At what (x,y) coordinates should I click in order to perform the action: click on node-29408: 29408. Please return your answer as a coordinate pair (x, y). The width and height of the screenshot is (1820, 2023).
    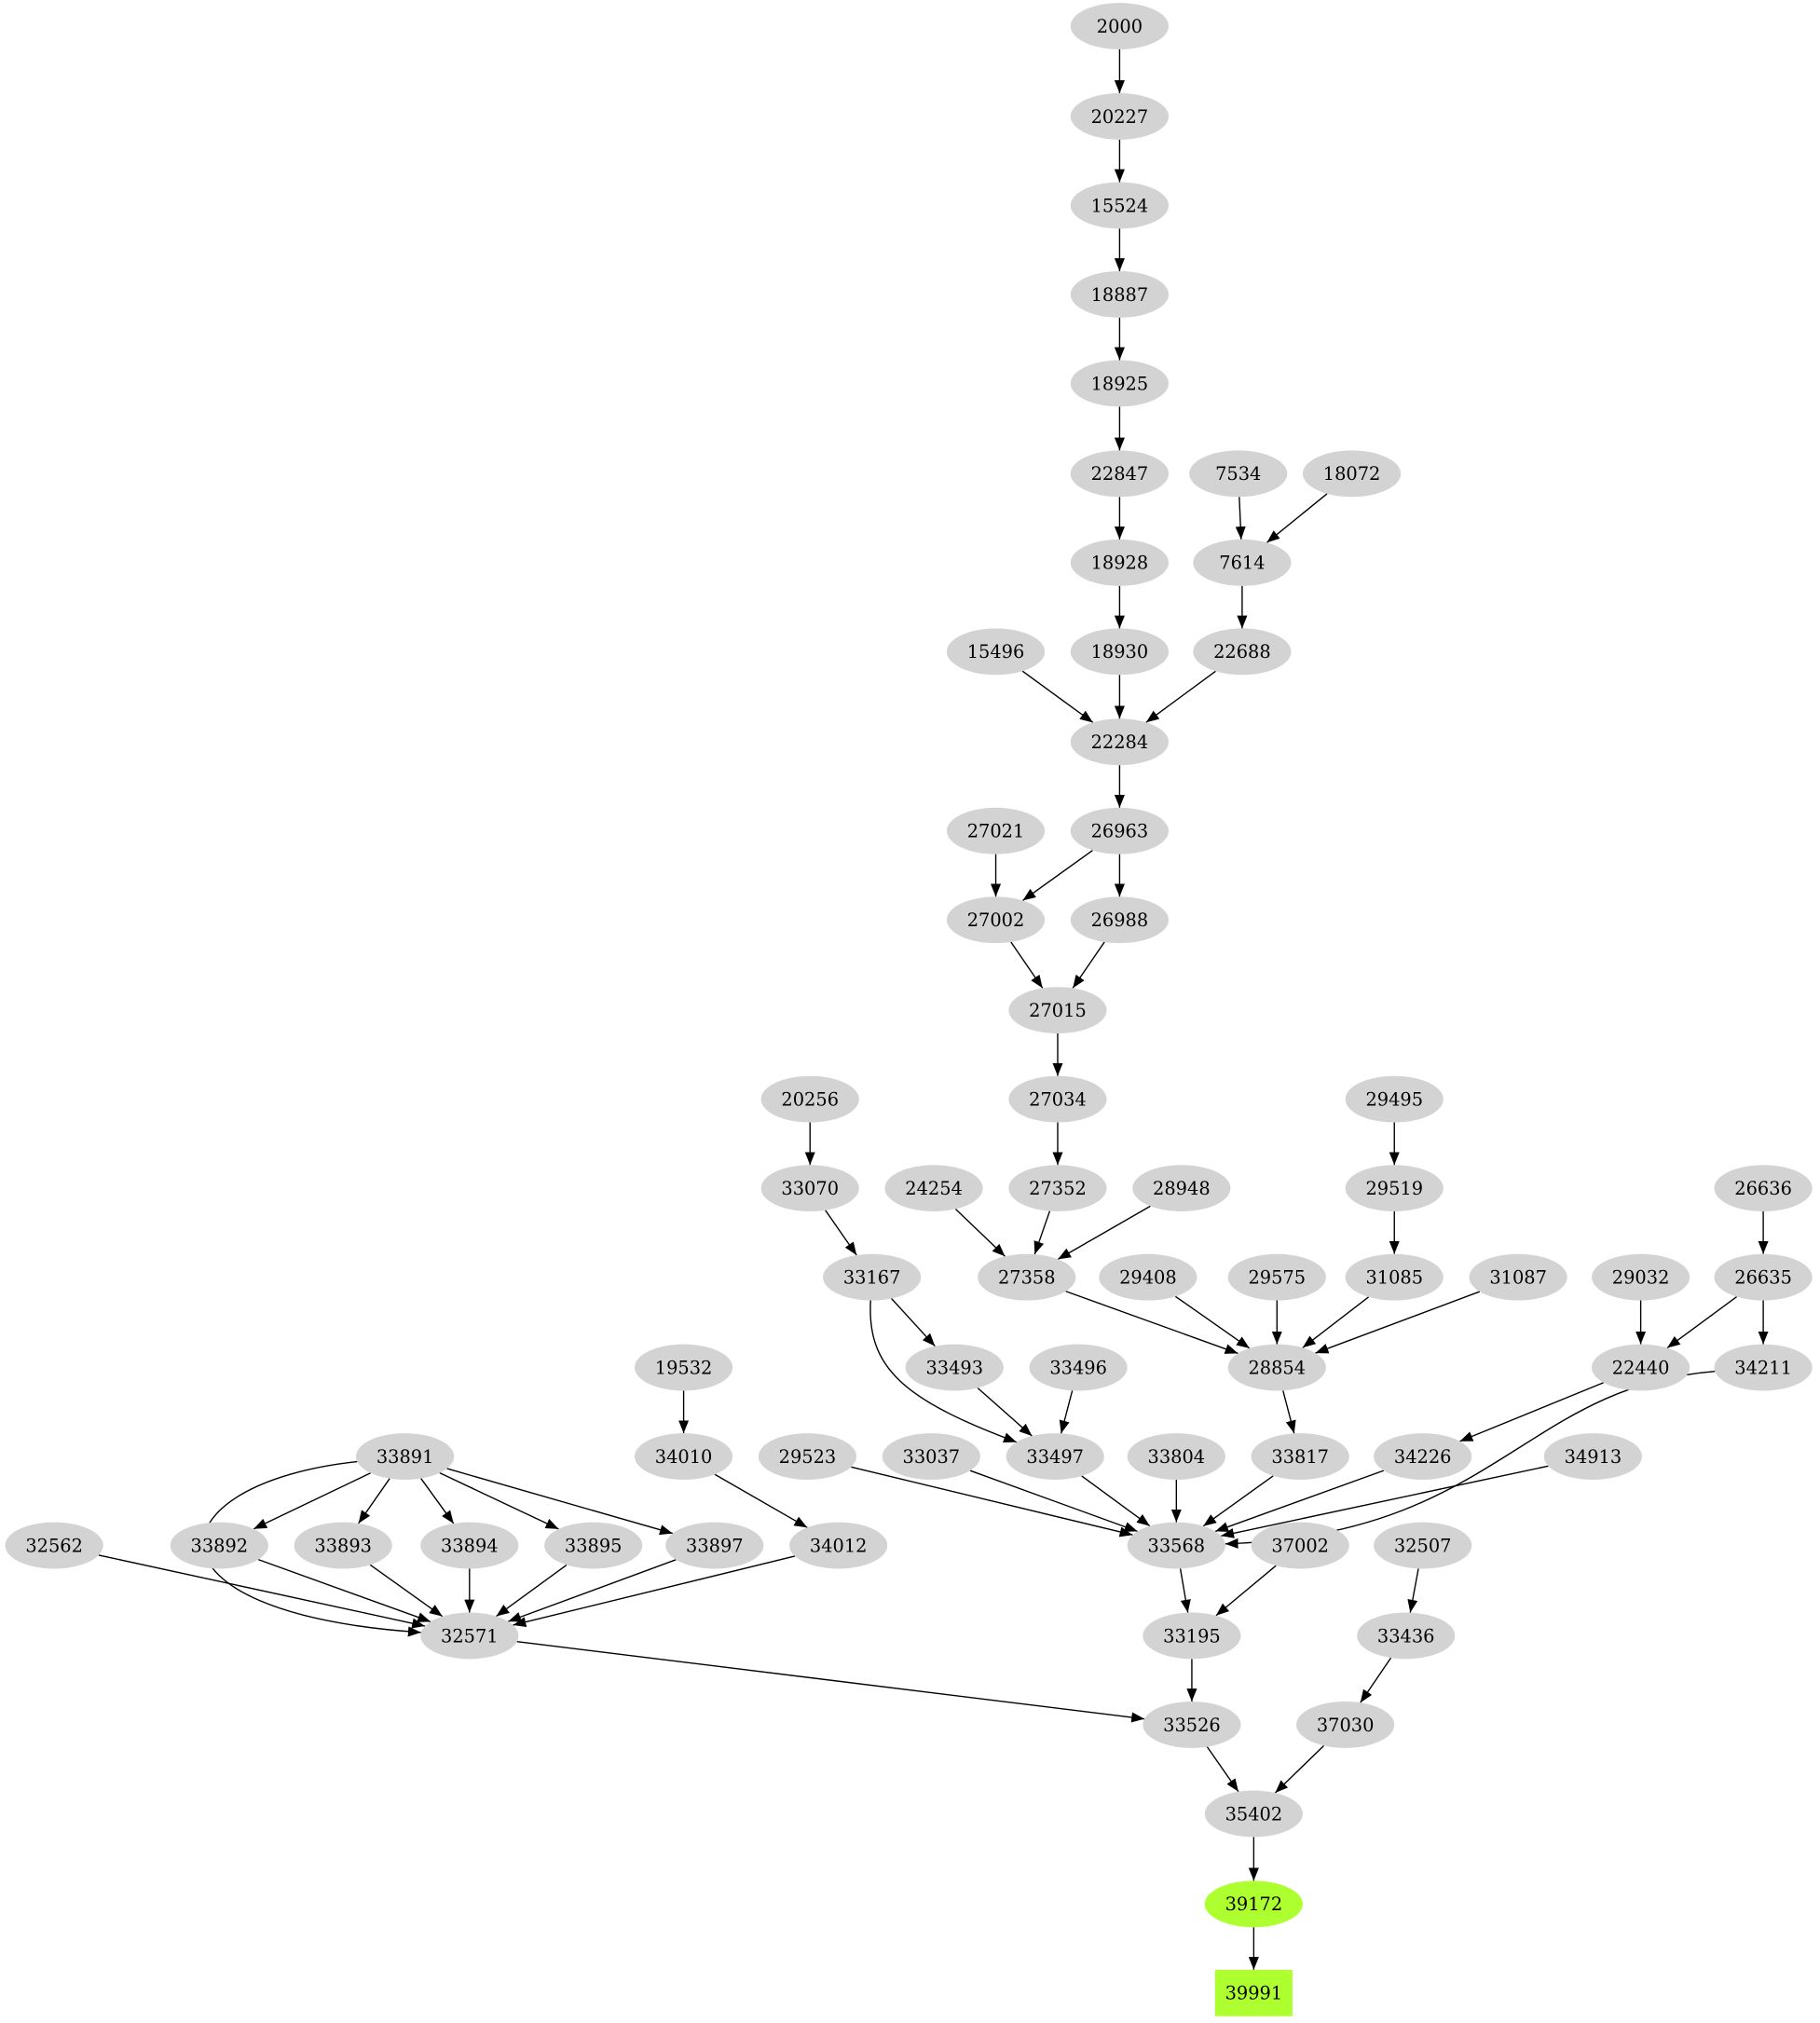
    Looking at the image, I should click on (1148, 1277).